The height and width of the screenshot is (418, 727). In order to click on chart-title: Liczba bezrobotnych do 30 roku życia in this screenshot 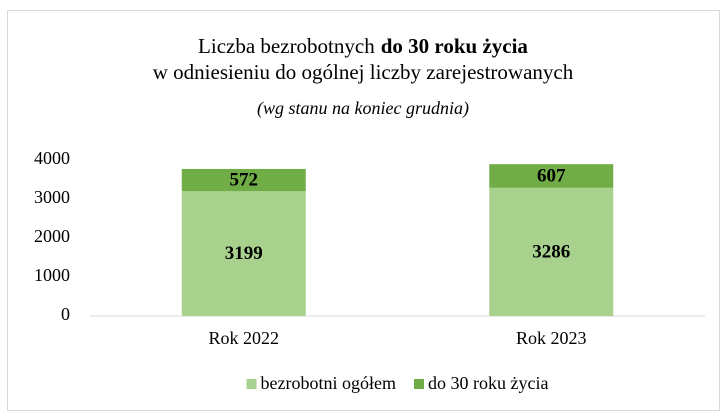, I will do `click(363, 46)`.